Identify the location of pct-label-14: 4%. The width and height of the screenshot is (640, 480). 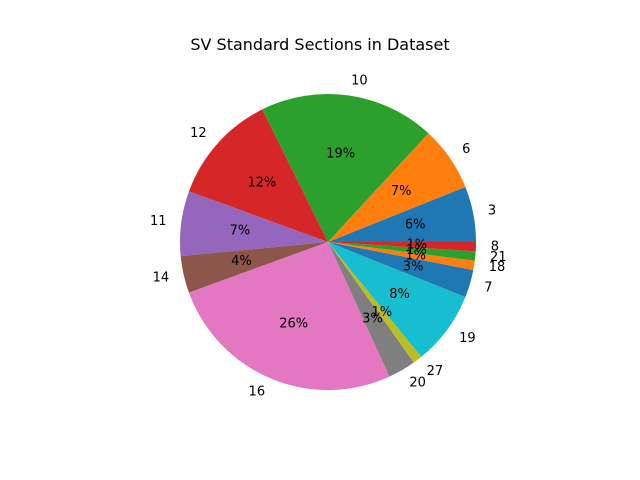
(241, 261).